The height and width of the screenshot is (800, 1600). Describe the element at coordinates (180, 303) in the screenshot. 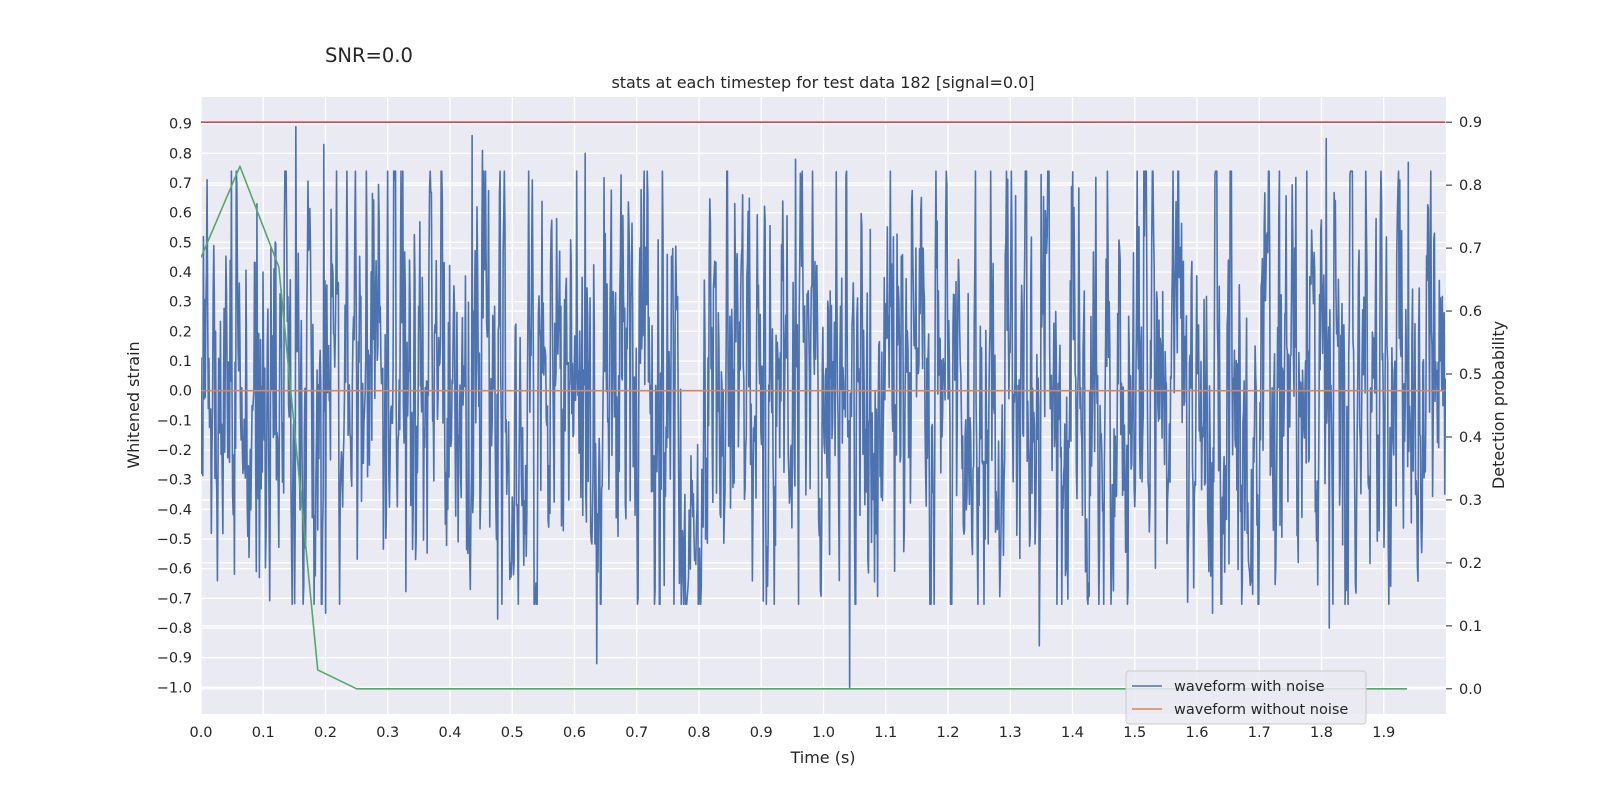

I see `y-tick-label: 0.3` at that location.